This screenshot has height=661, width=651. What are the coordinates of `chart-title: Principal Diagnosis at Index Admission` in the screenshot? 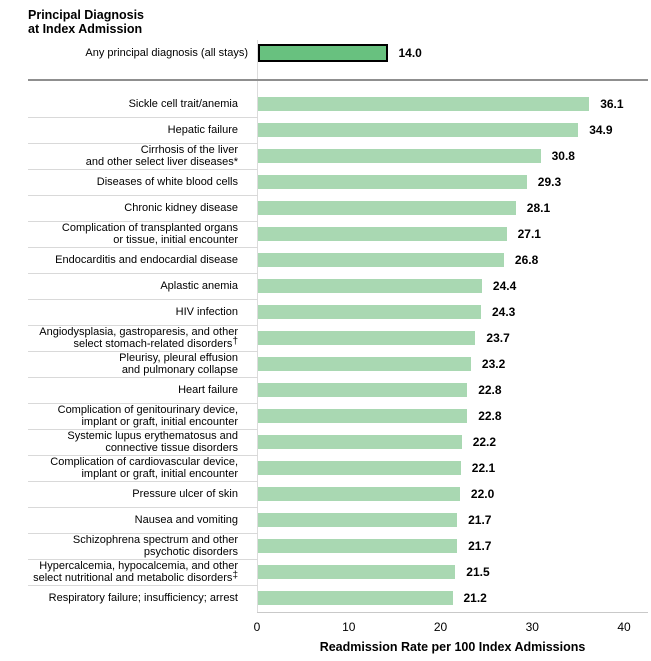 It's located at (86, 22).